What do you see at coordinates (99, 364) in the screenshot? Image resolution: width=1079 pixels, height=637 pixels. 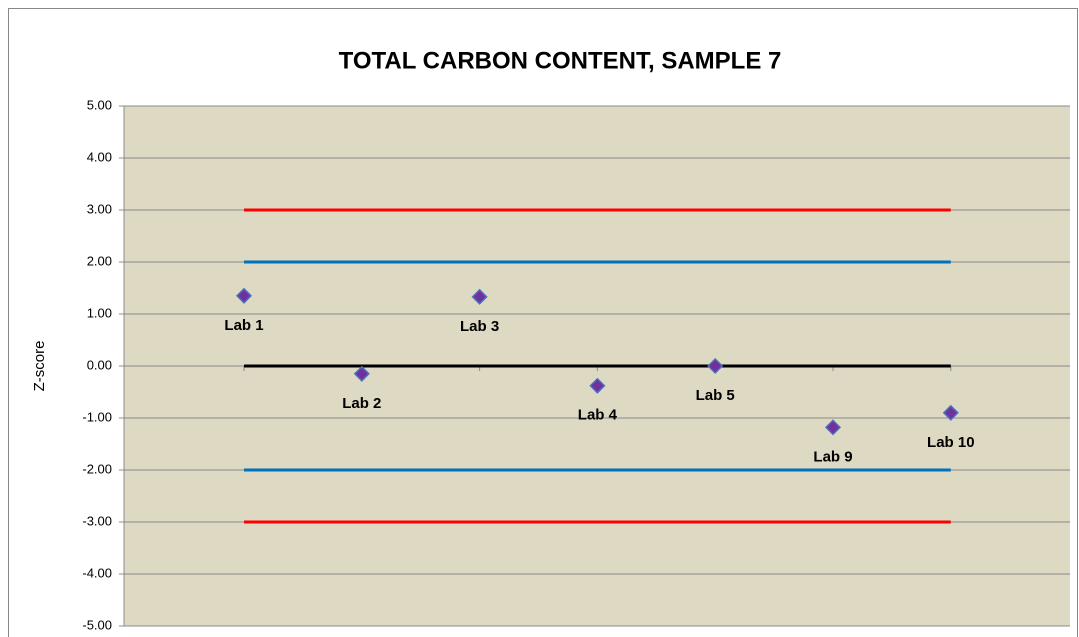 I see `y-tick-label: 0.00` at bounding box center [99, 364].